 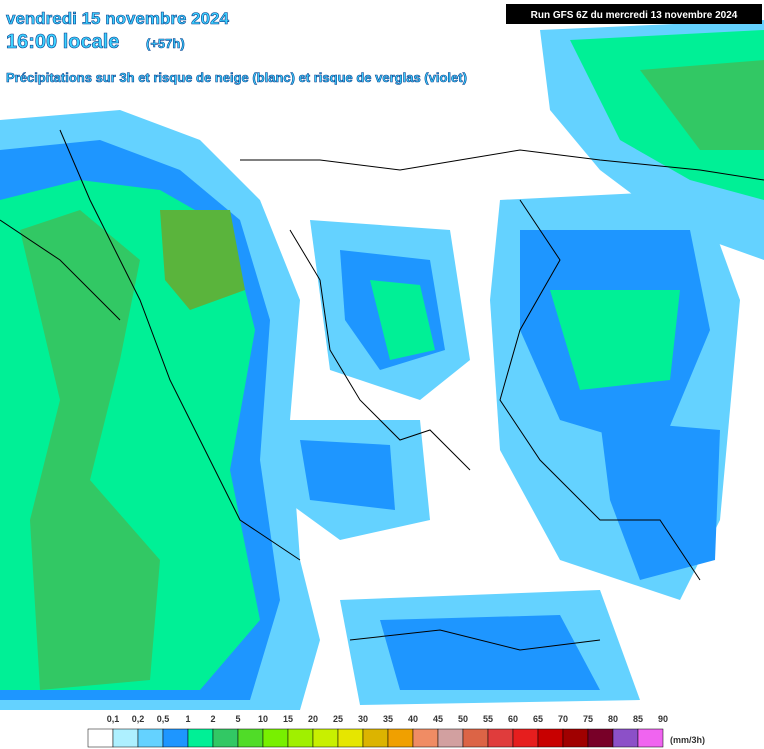 What do you see at coordinates (263, 719) in the screenshot?
I see `legend-label: 10` at bounding box center [263, 719].